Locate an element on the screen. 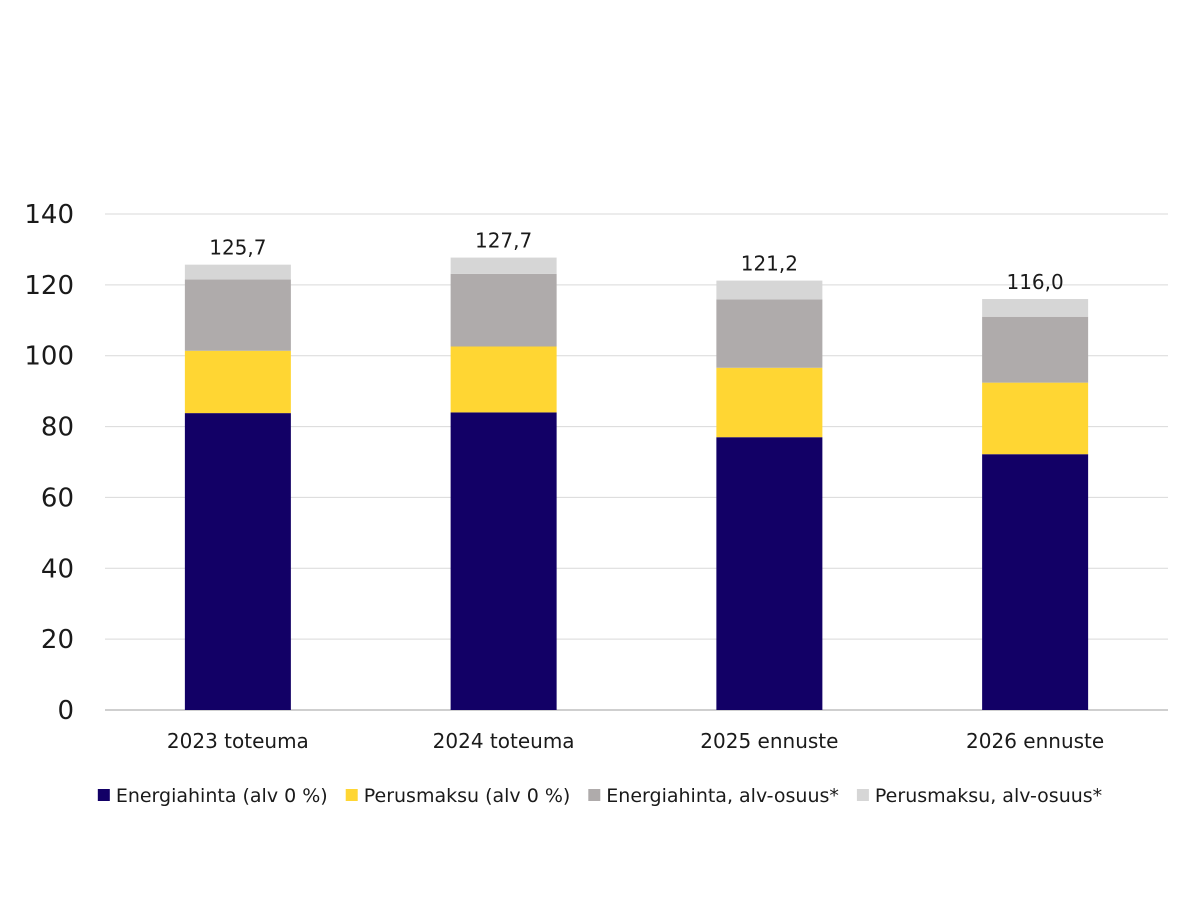  y-tick-label: 140 is located at coordinates (49, 215).